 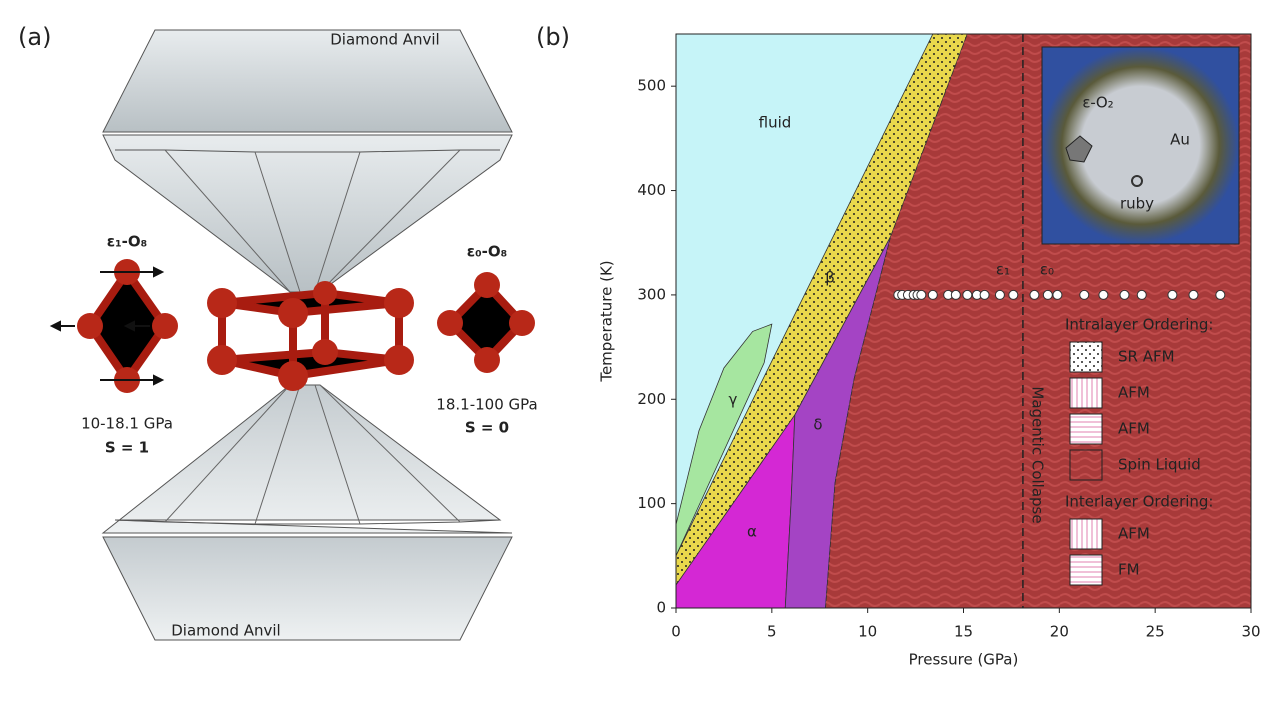 I want to click on x-tick-label: 30, so click(x=1250, y=632).